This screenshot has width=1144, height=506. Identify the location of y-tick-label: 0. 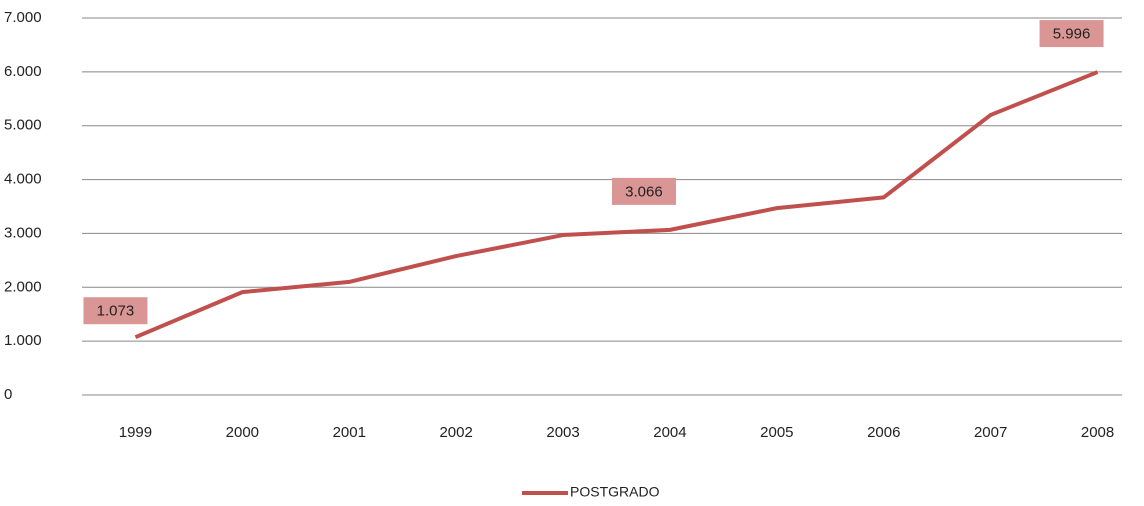
(8, 394).